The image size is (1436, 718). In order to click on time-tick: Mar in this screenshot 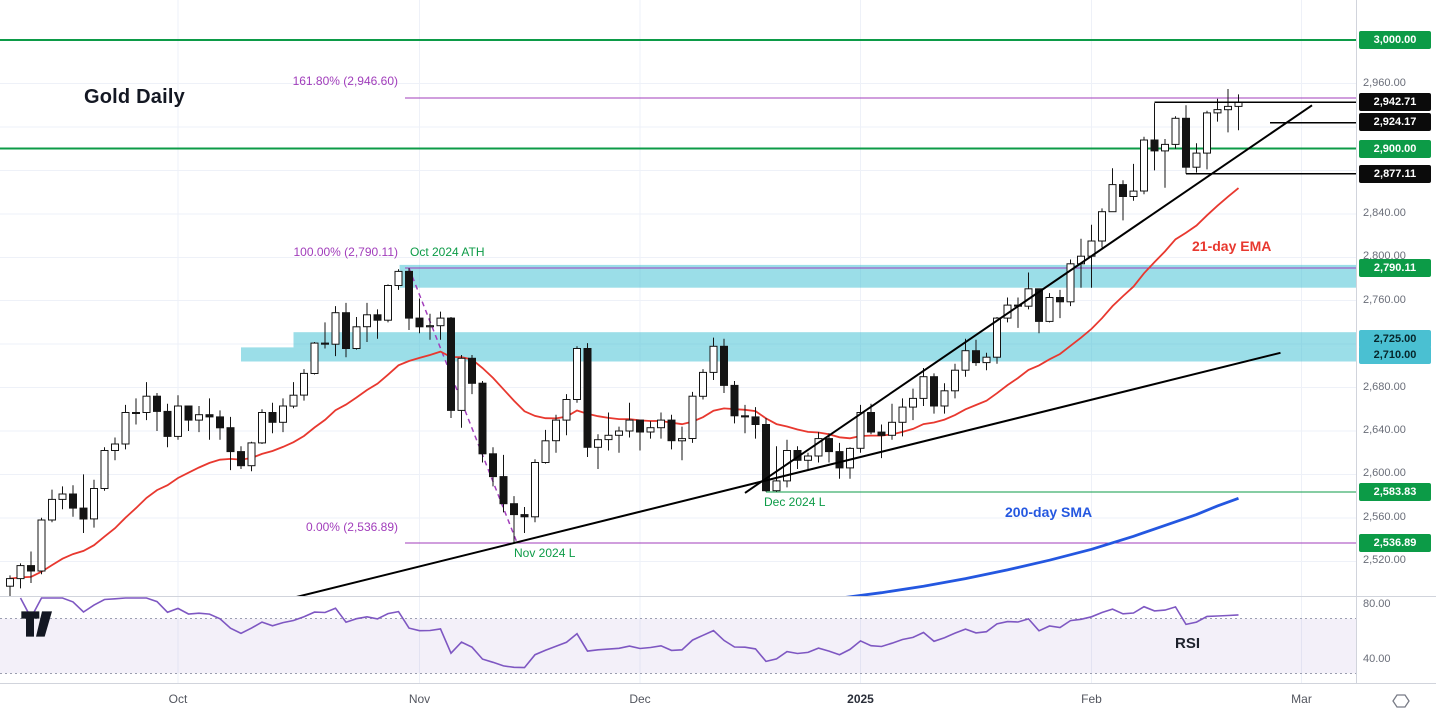, I will do `click(1301, 699)`.